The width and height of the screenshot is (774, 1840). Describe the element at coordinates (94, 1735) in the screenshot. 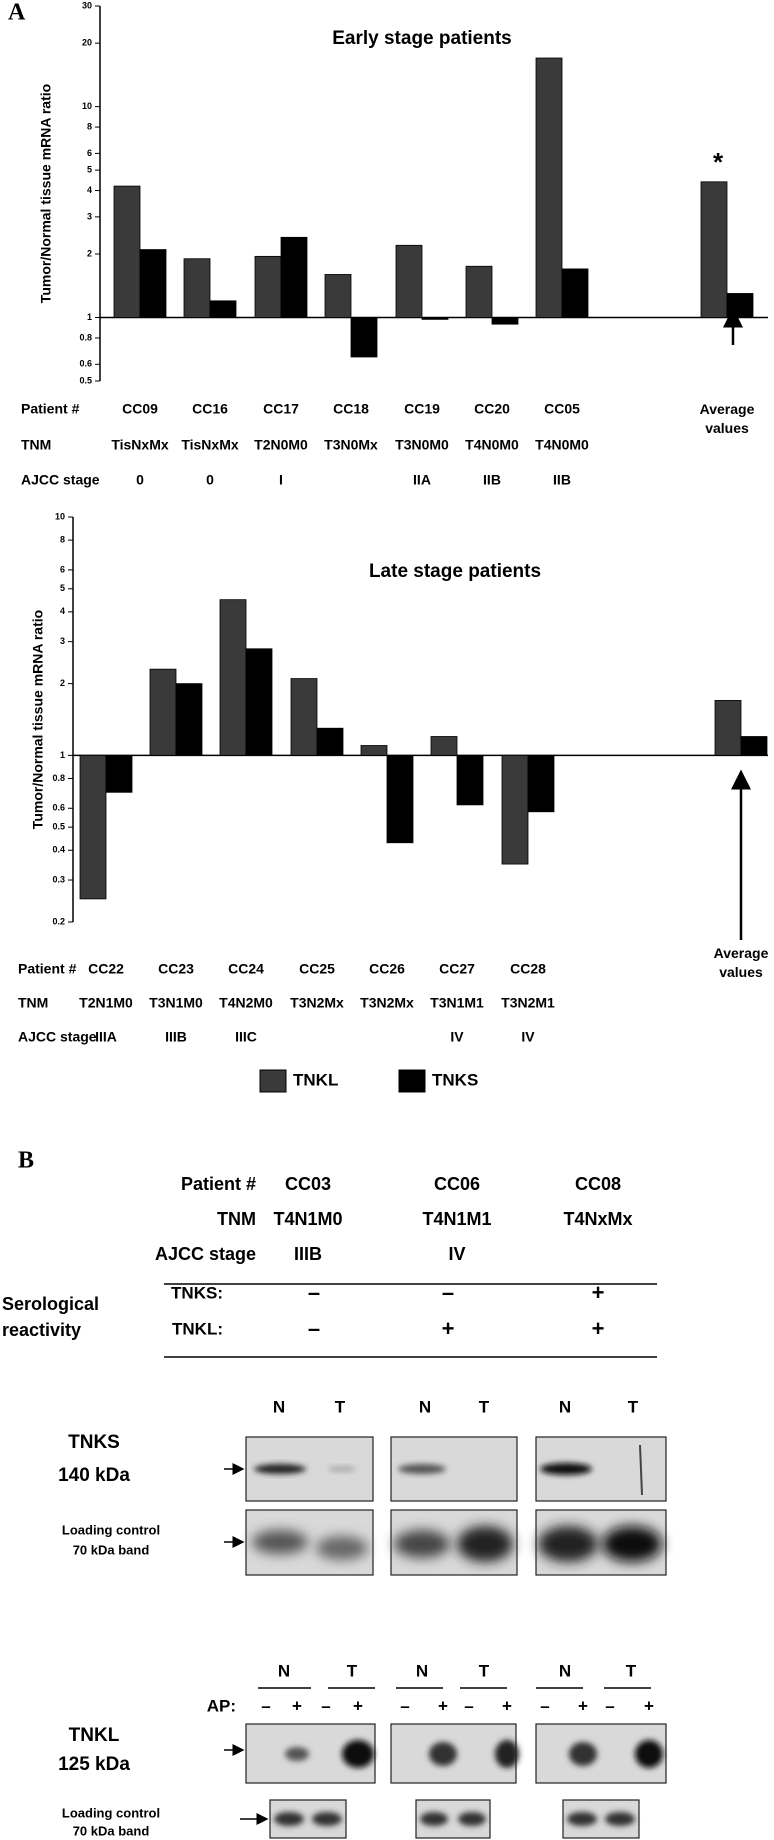

I see `blot-protein: TNKL` at that location.